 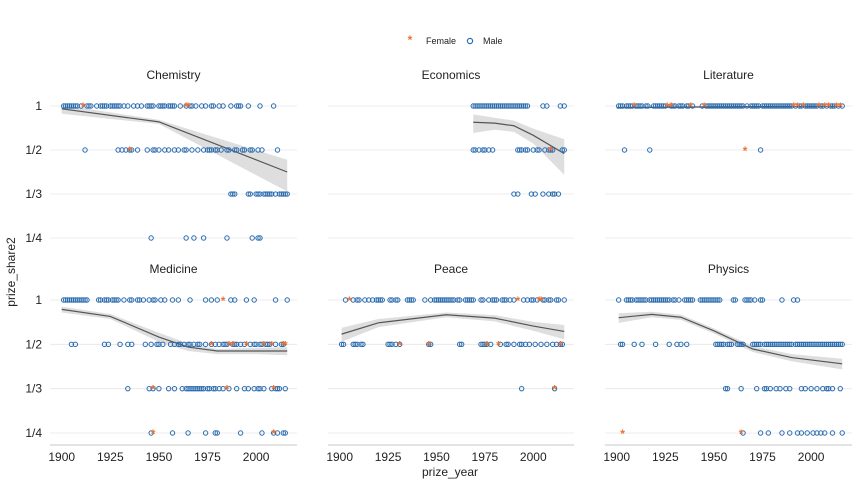 I want to click on legend-male-marker, so click(x=470, y=41).